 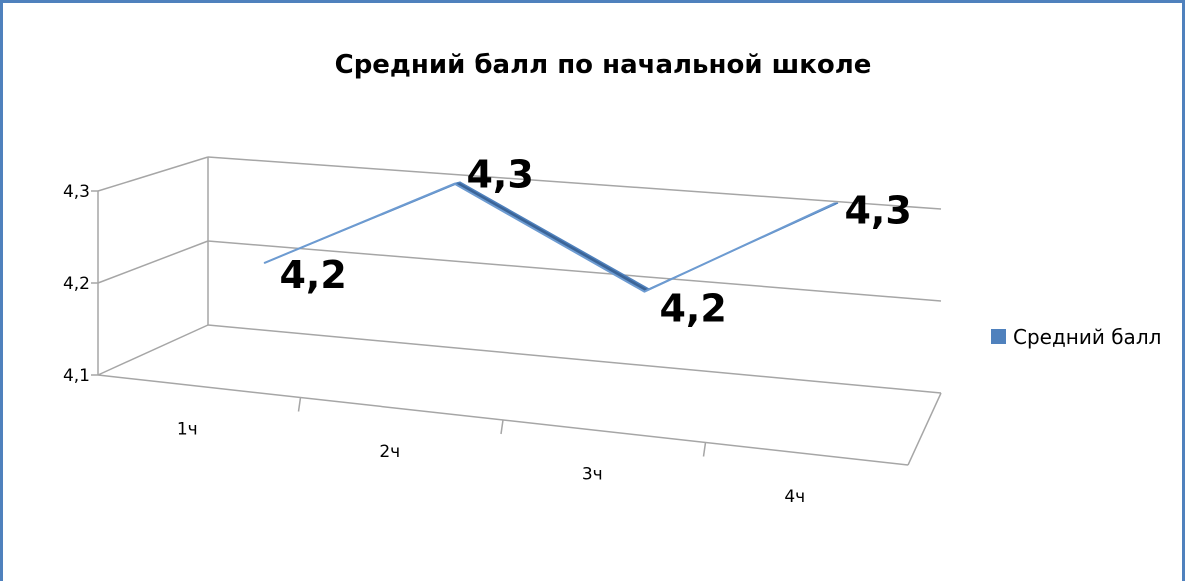 I want to click on x-tick-label: 4ч, so click(x=794, y=497).